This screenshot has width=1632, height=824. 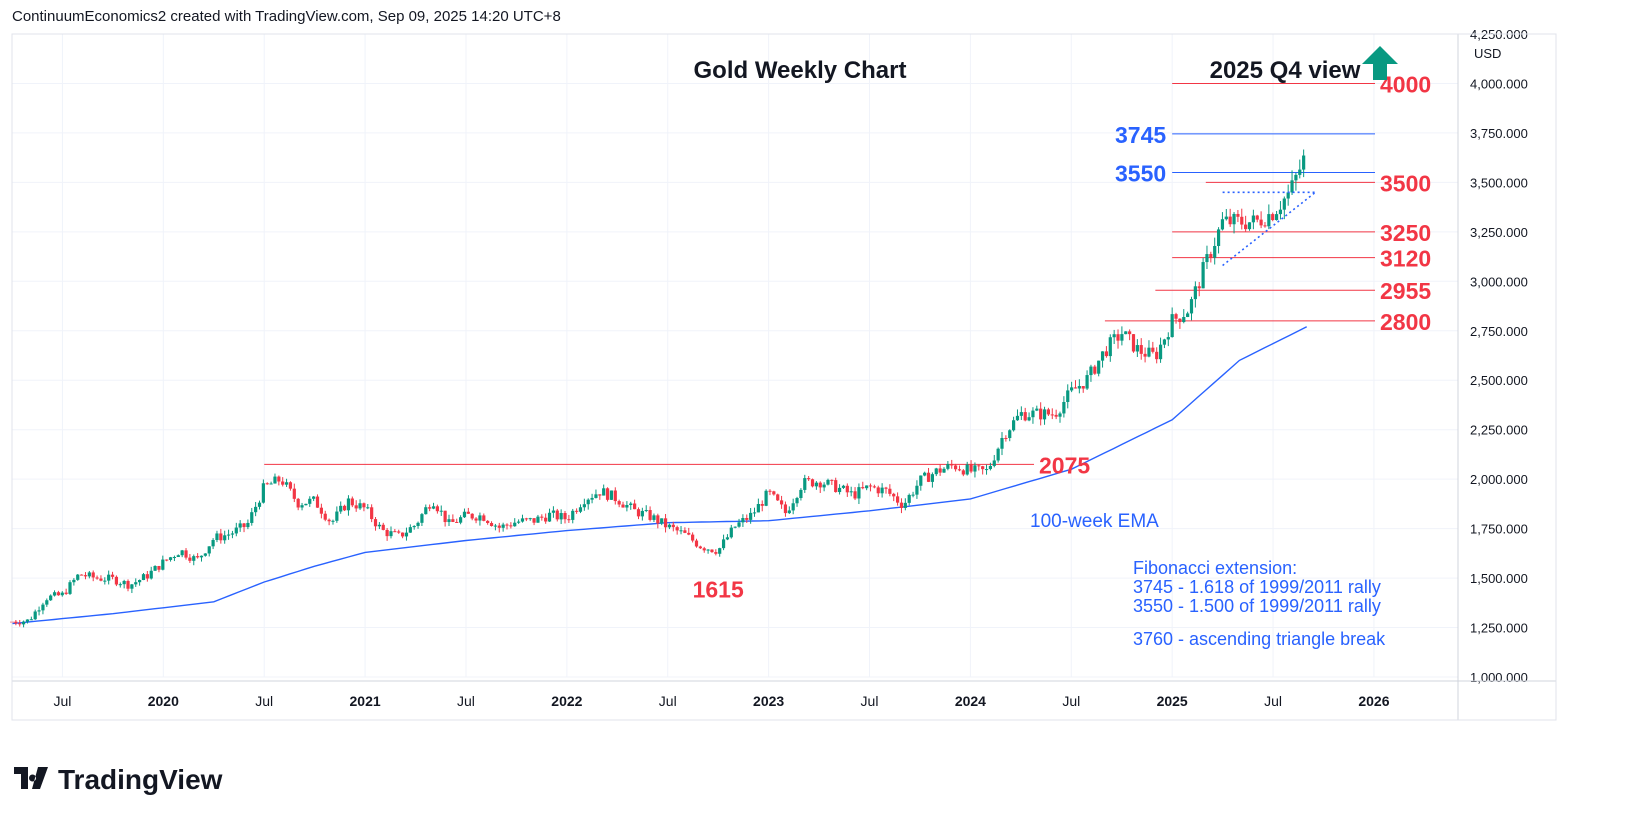 I want to click on chart-subtitle: 2025 Q4 view, so click(x=1285, y=70).